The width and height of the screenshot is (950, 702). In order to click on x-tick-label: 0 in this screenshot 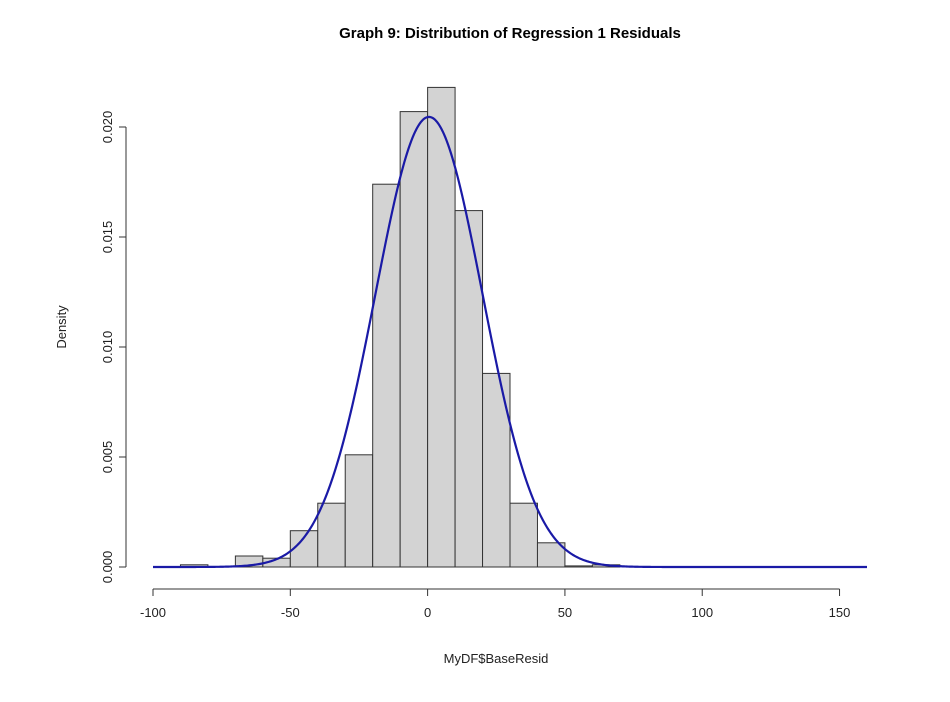, I will do `click(427, 612)`.